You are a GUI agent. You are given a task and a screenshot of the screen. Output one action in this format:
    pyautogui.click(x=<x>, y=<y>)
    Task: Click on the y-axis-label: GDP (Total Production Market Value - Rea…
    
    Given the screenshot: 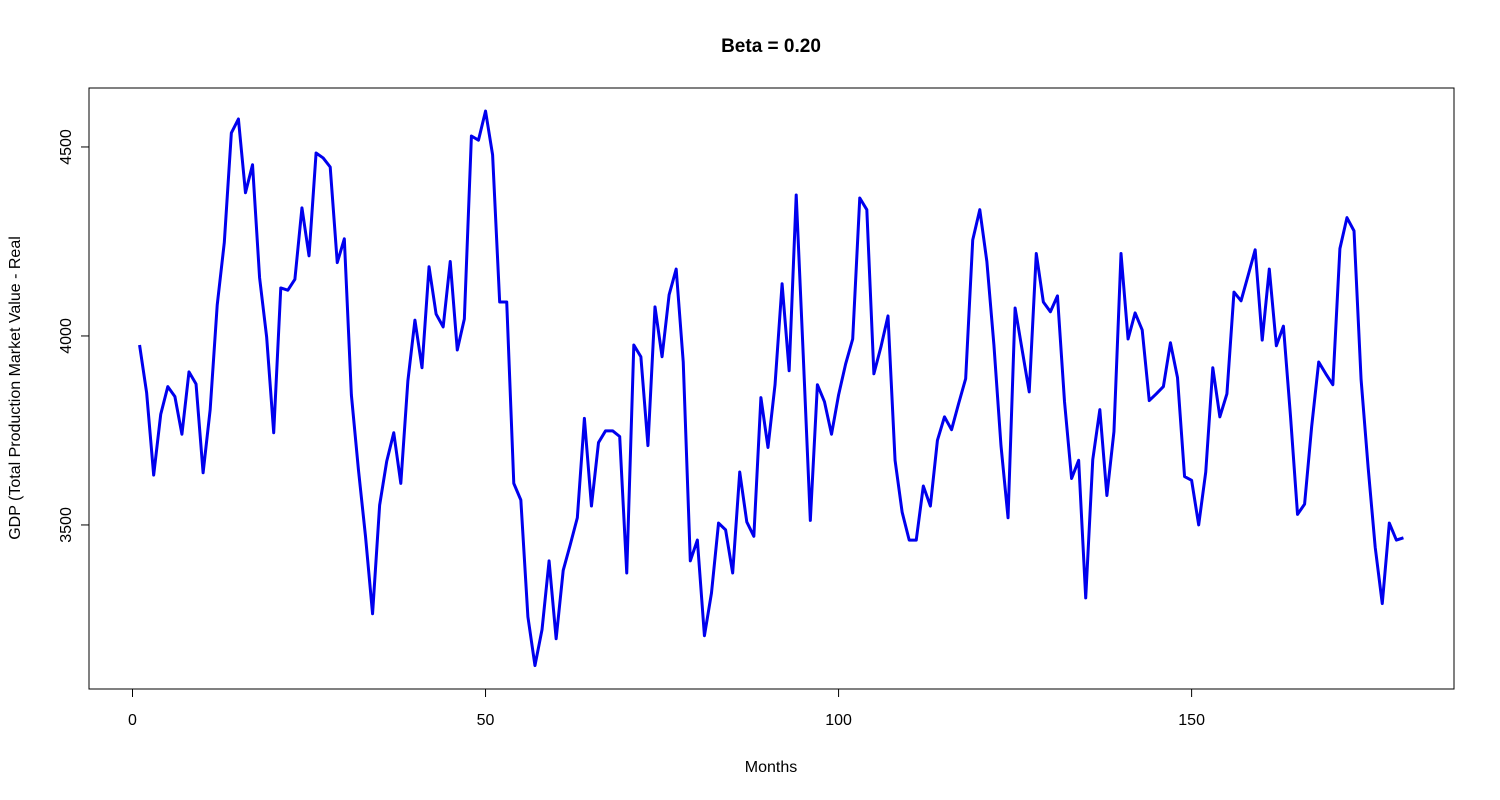 What is the action you would take?
    pyautogui.click(x=15, y=388)
    